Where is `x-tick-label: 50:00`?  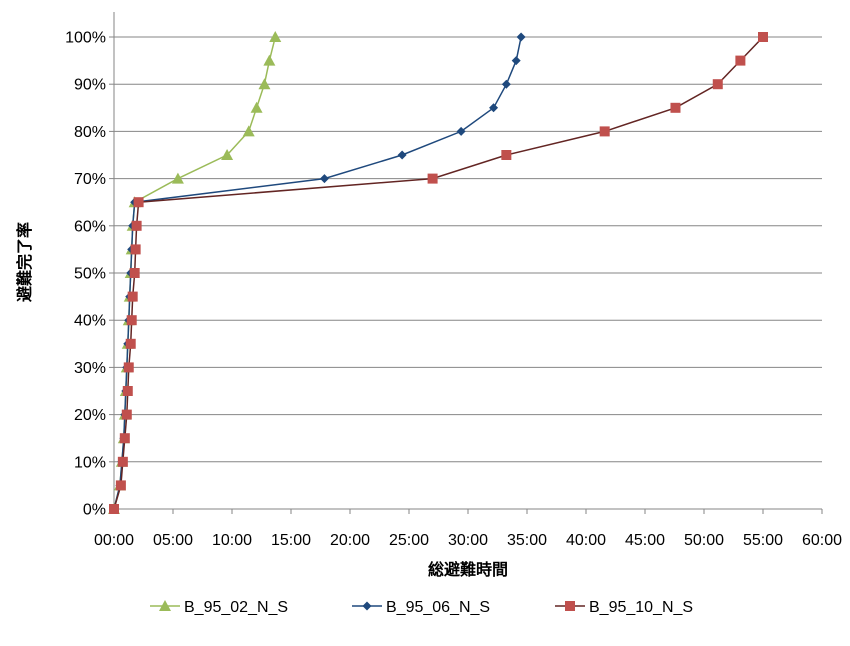
x-tick-label: 50:00 is located at coordinates (704, 540).